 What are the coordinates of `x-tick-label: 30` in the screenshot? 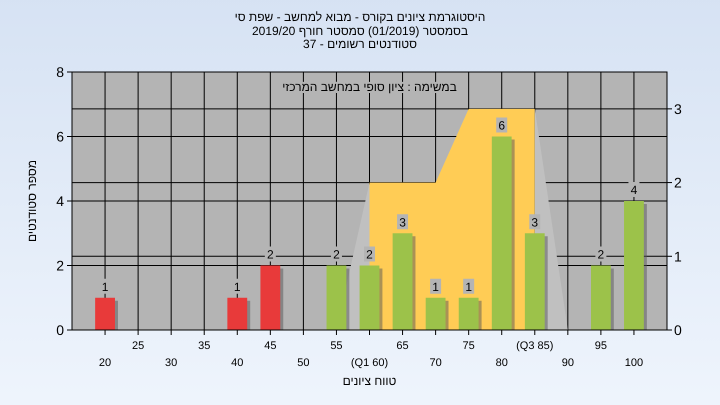 It's located at (171, 363).